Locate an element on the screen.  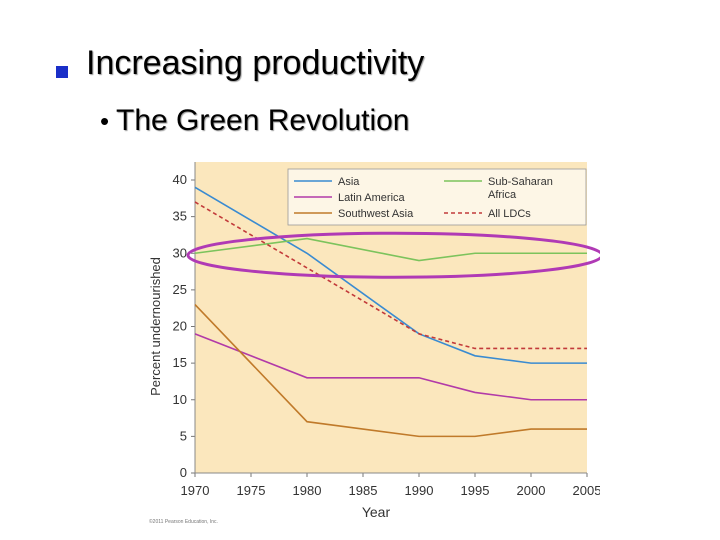
x-tick-label: 1975 is located at coordinates (251, 490).